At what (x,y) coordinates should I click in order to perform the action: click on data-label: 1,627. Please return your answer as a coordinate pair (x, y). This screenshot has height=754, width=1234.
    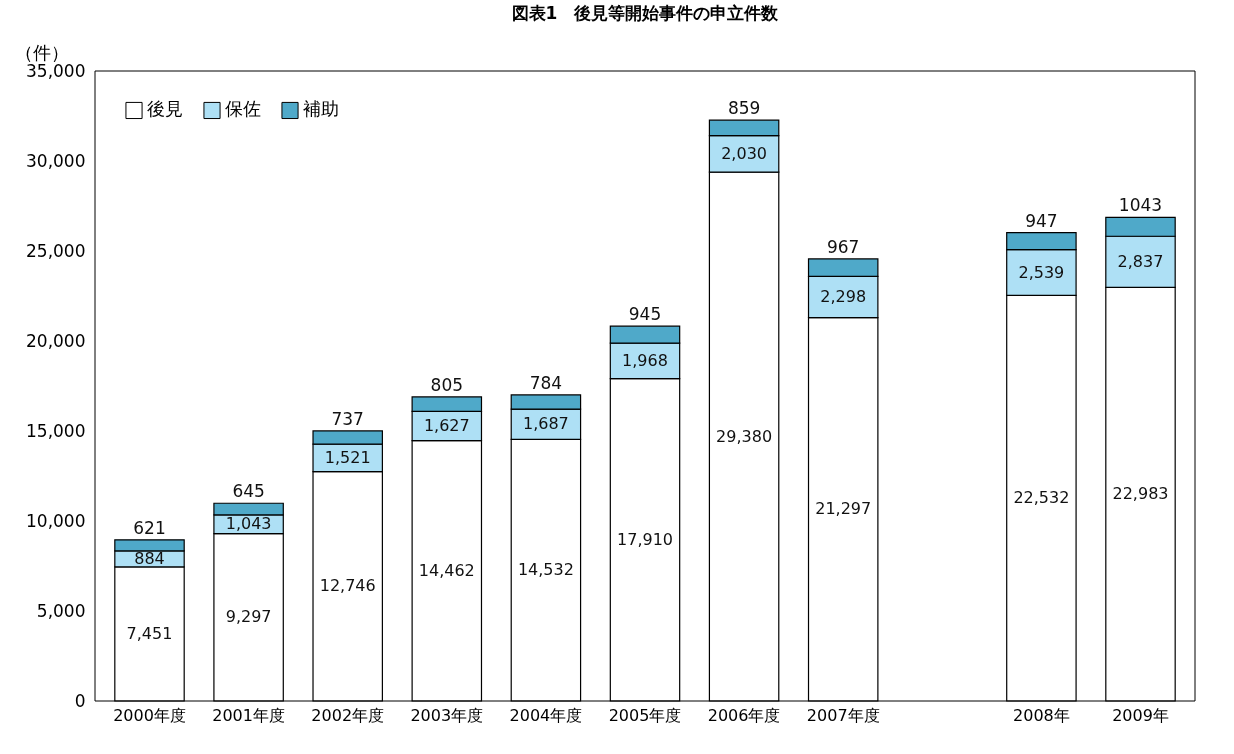
    Looking at the image, I should click on (446, 426).